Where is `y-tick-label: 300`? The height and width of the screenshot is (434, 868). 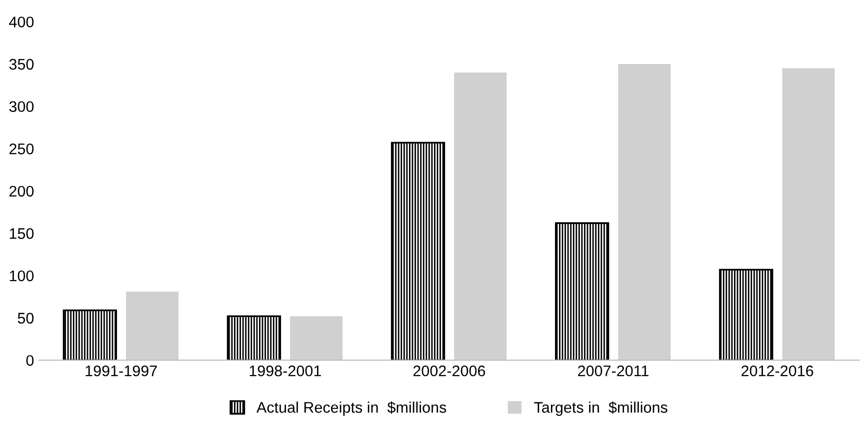 y-tick-label: 300 is located at coordinates (21, 106).